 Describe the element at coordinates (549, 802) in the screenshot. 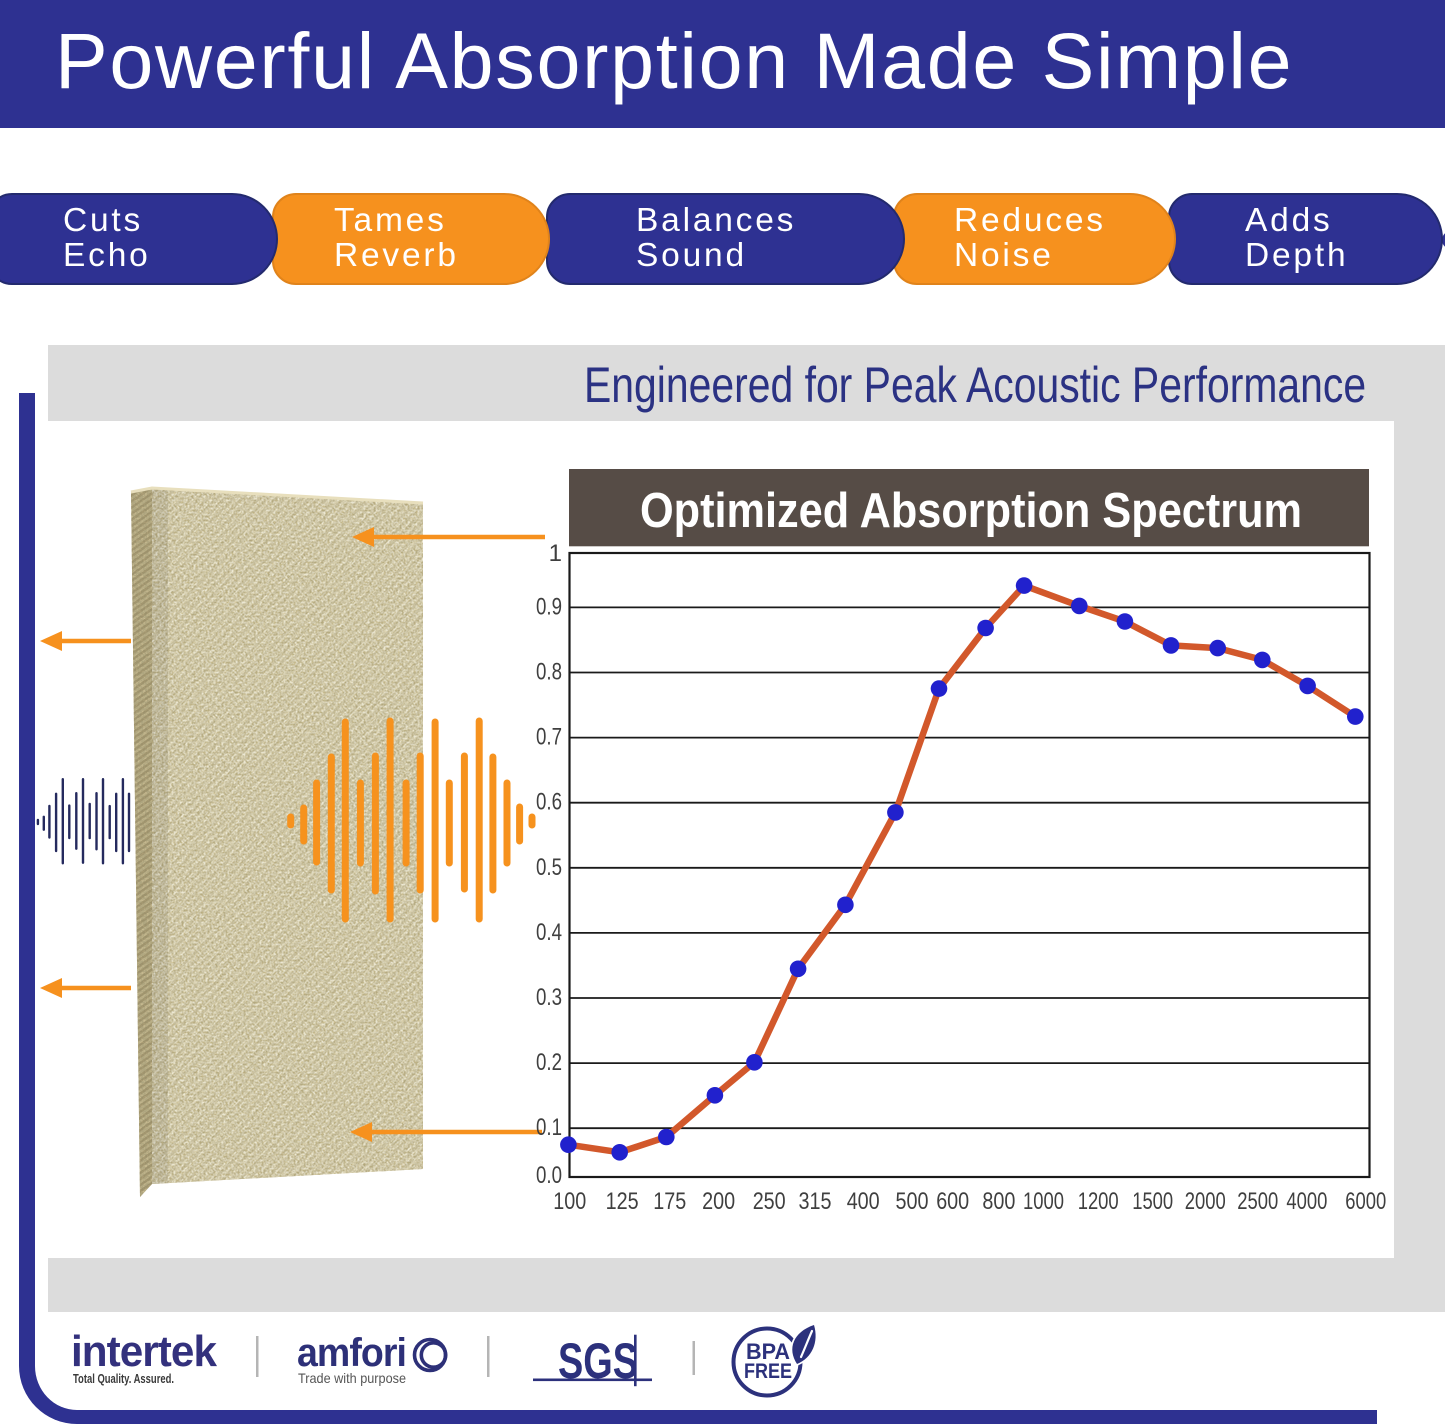

I see `svg-text: 0.6` at that location.